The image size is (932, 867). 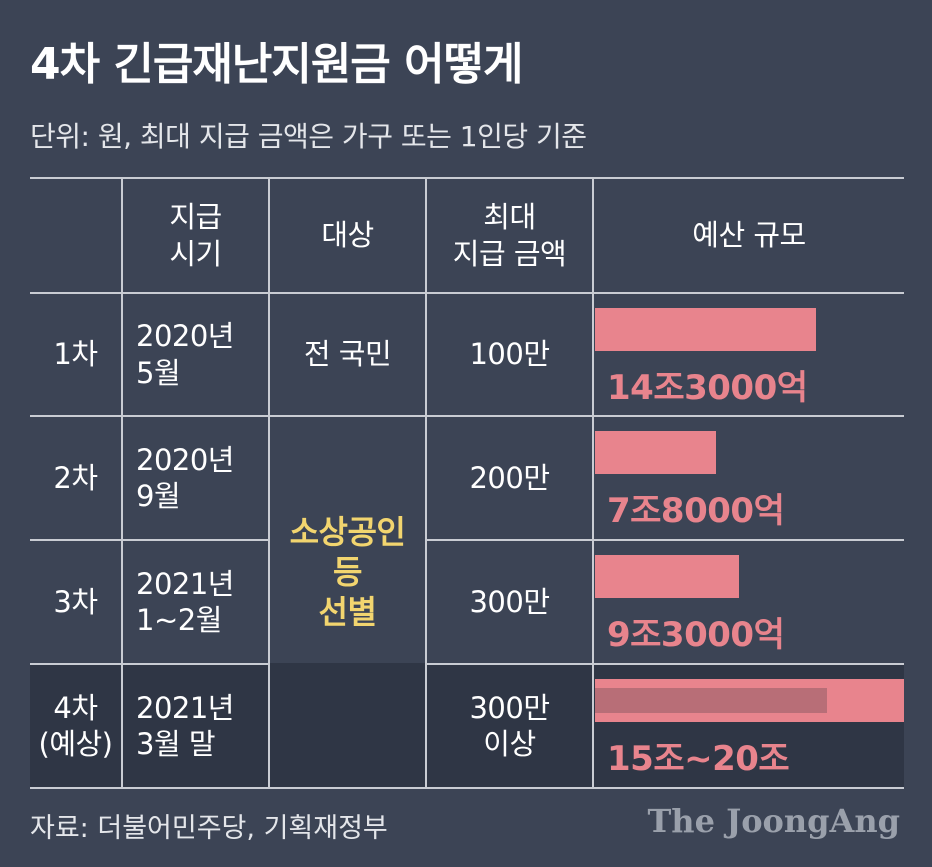 I want to click on col2-divider, so click(x=269, y=482).